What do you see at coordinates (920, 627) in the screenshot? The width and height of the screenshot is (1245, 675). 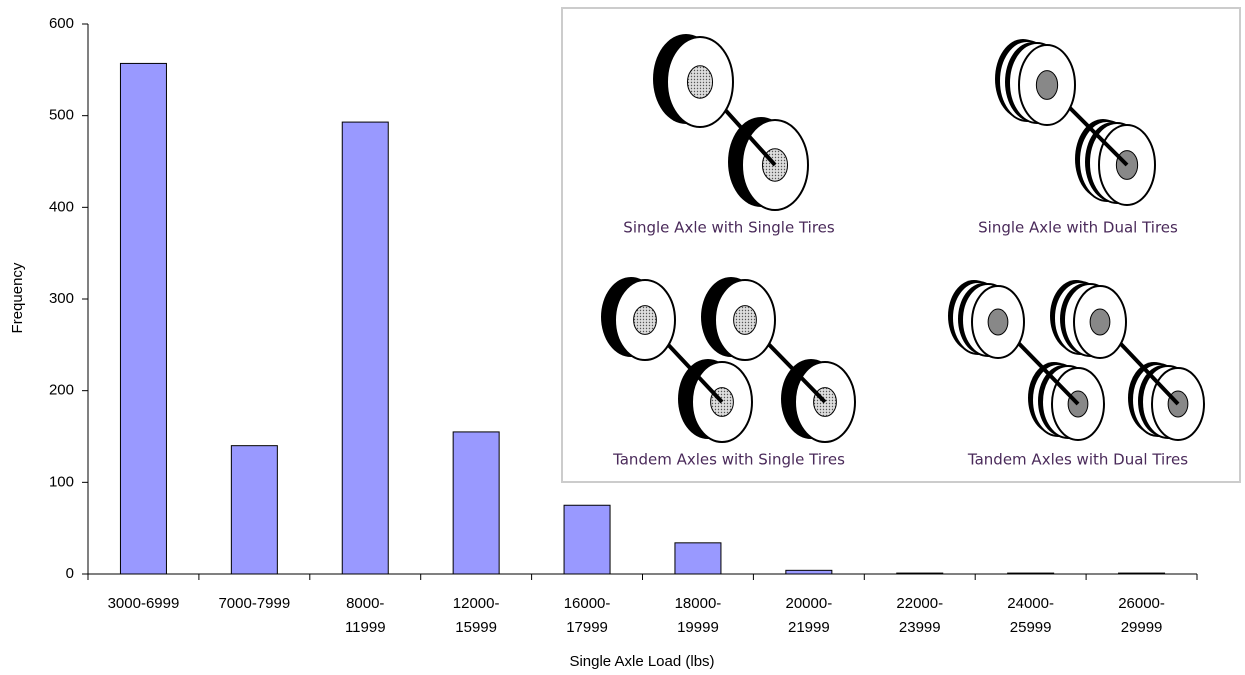 I see `x-tick-label-line: 23999` at bounding box center [920, 627].